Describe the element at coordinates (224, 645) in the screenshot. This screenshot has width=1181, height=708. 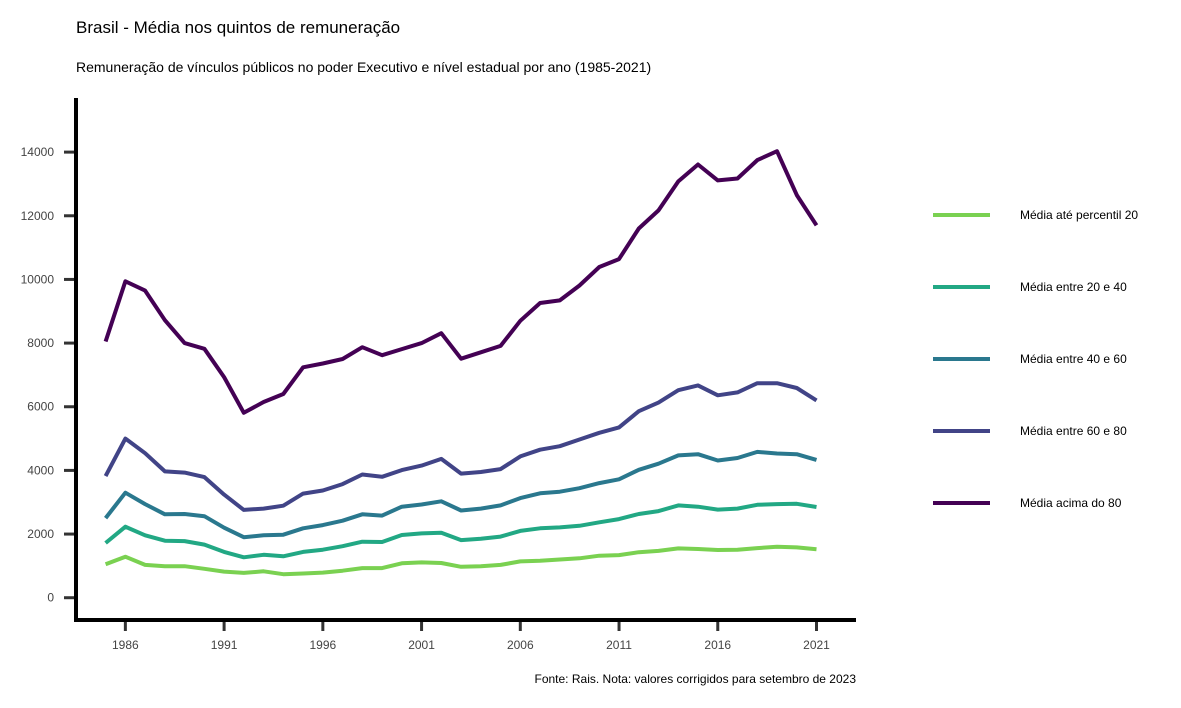
I see `x-tick-label: 1991` at that location.